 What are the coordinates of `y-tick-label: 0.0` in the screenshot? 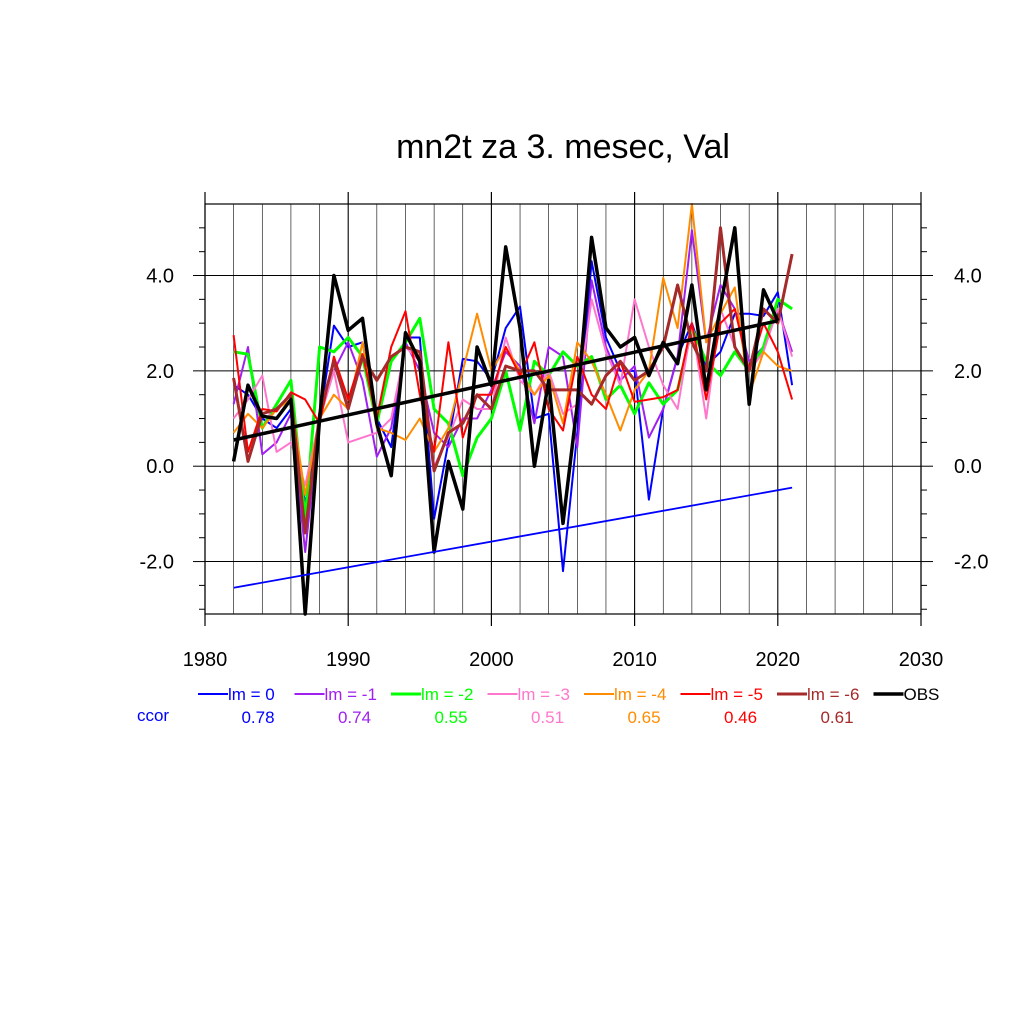 It's located at (160, 467).